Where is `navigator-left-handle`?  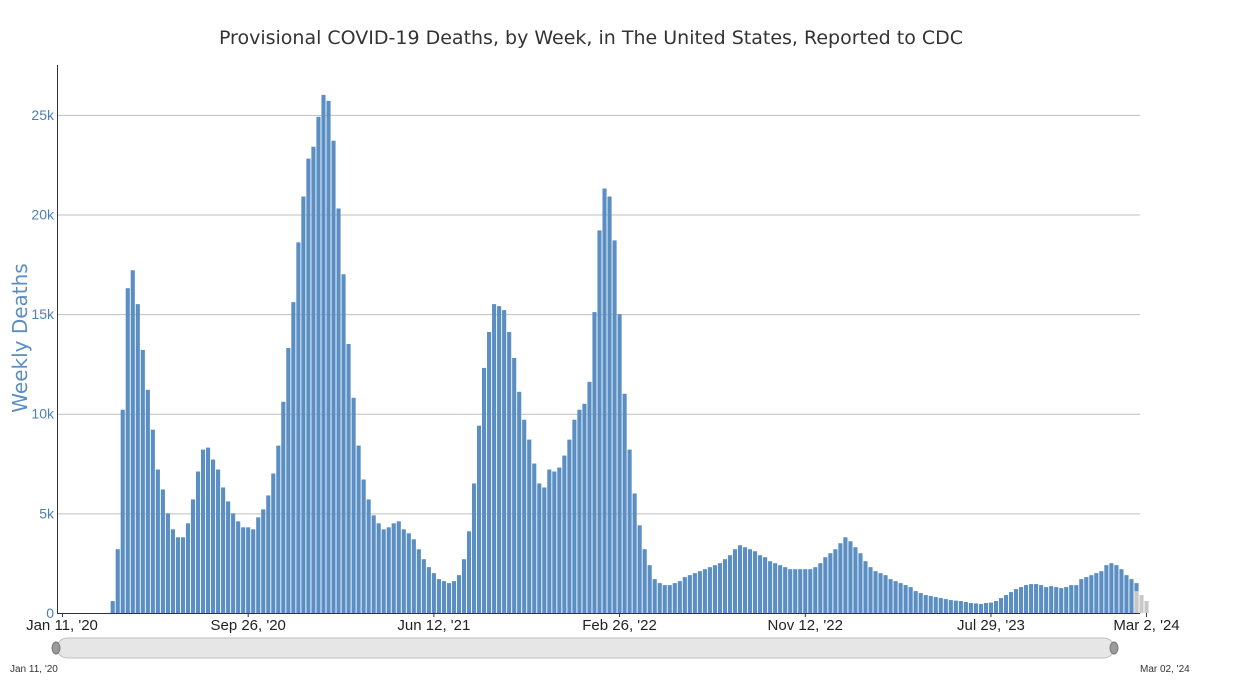 navigator-left-handle is located at coordinates (56, 648).